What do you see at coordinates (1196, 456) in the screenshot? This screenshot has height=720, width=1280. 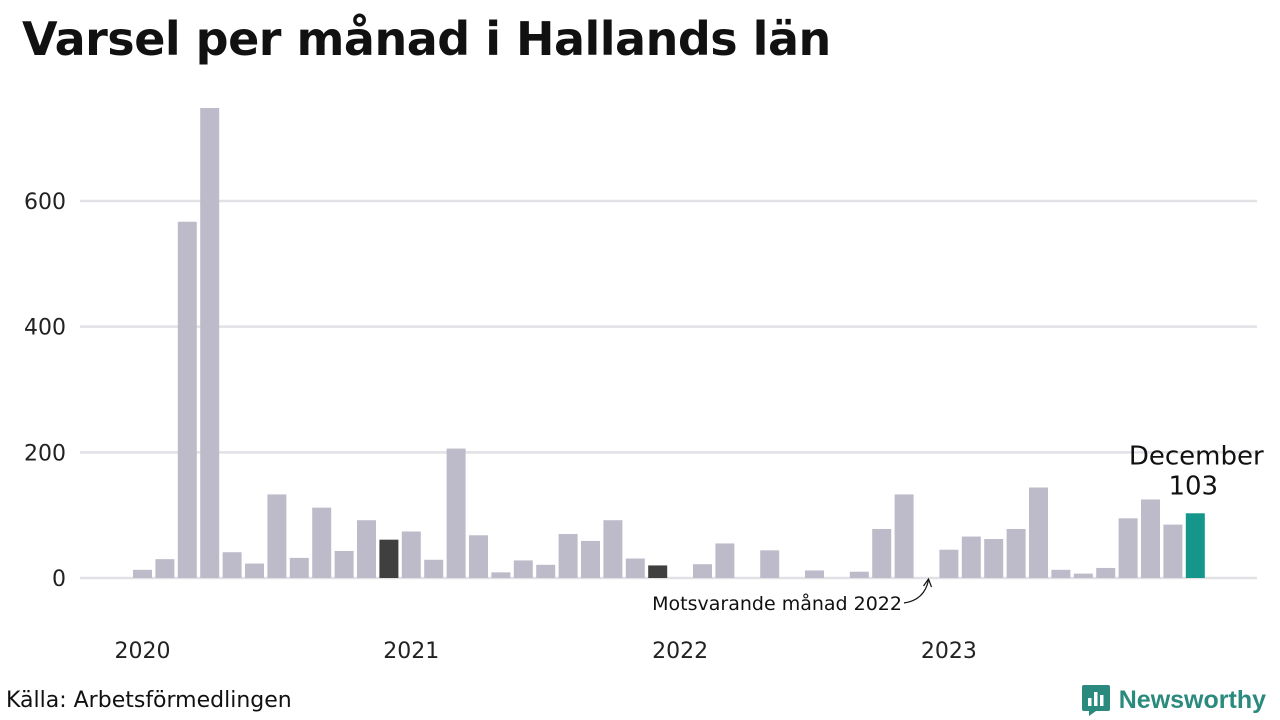 I see `current-month-label: December` at bounding box center [1196, 456].